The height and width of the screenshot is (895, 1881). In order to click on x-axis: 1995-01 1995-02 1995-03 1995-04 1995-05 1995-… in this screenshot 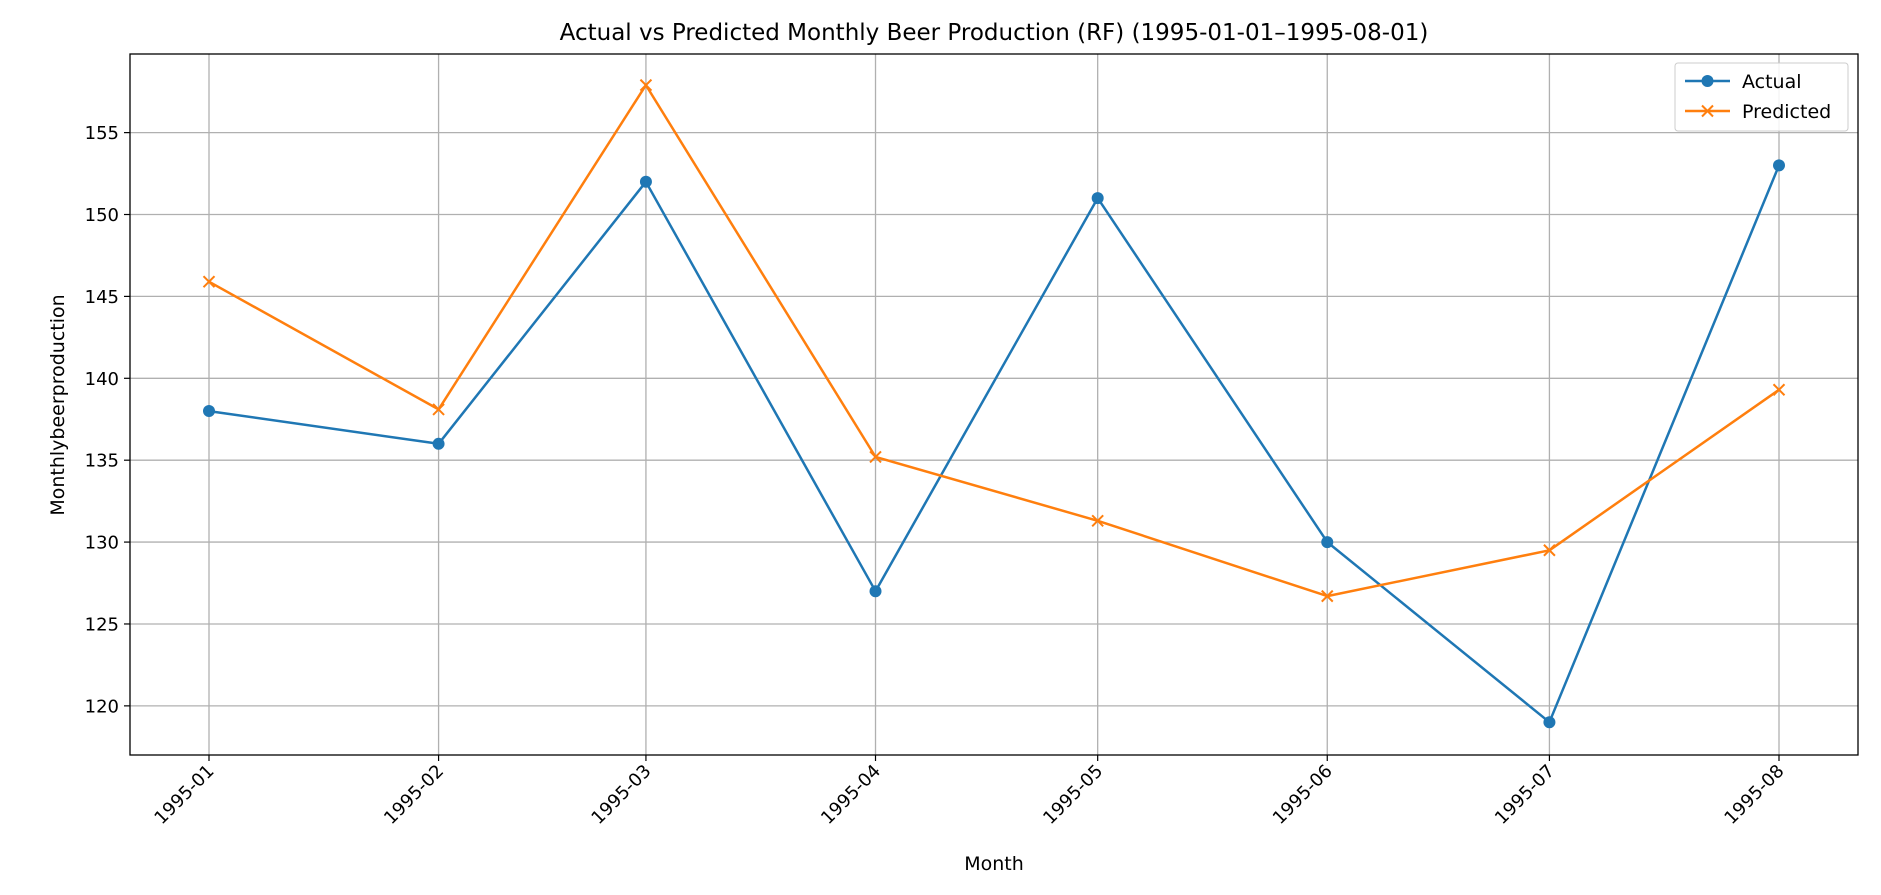, I will do `click(969, 792)`.